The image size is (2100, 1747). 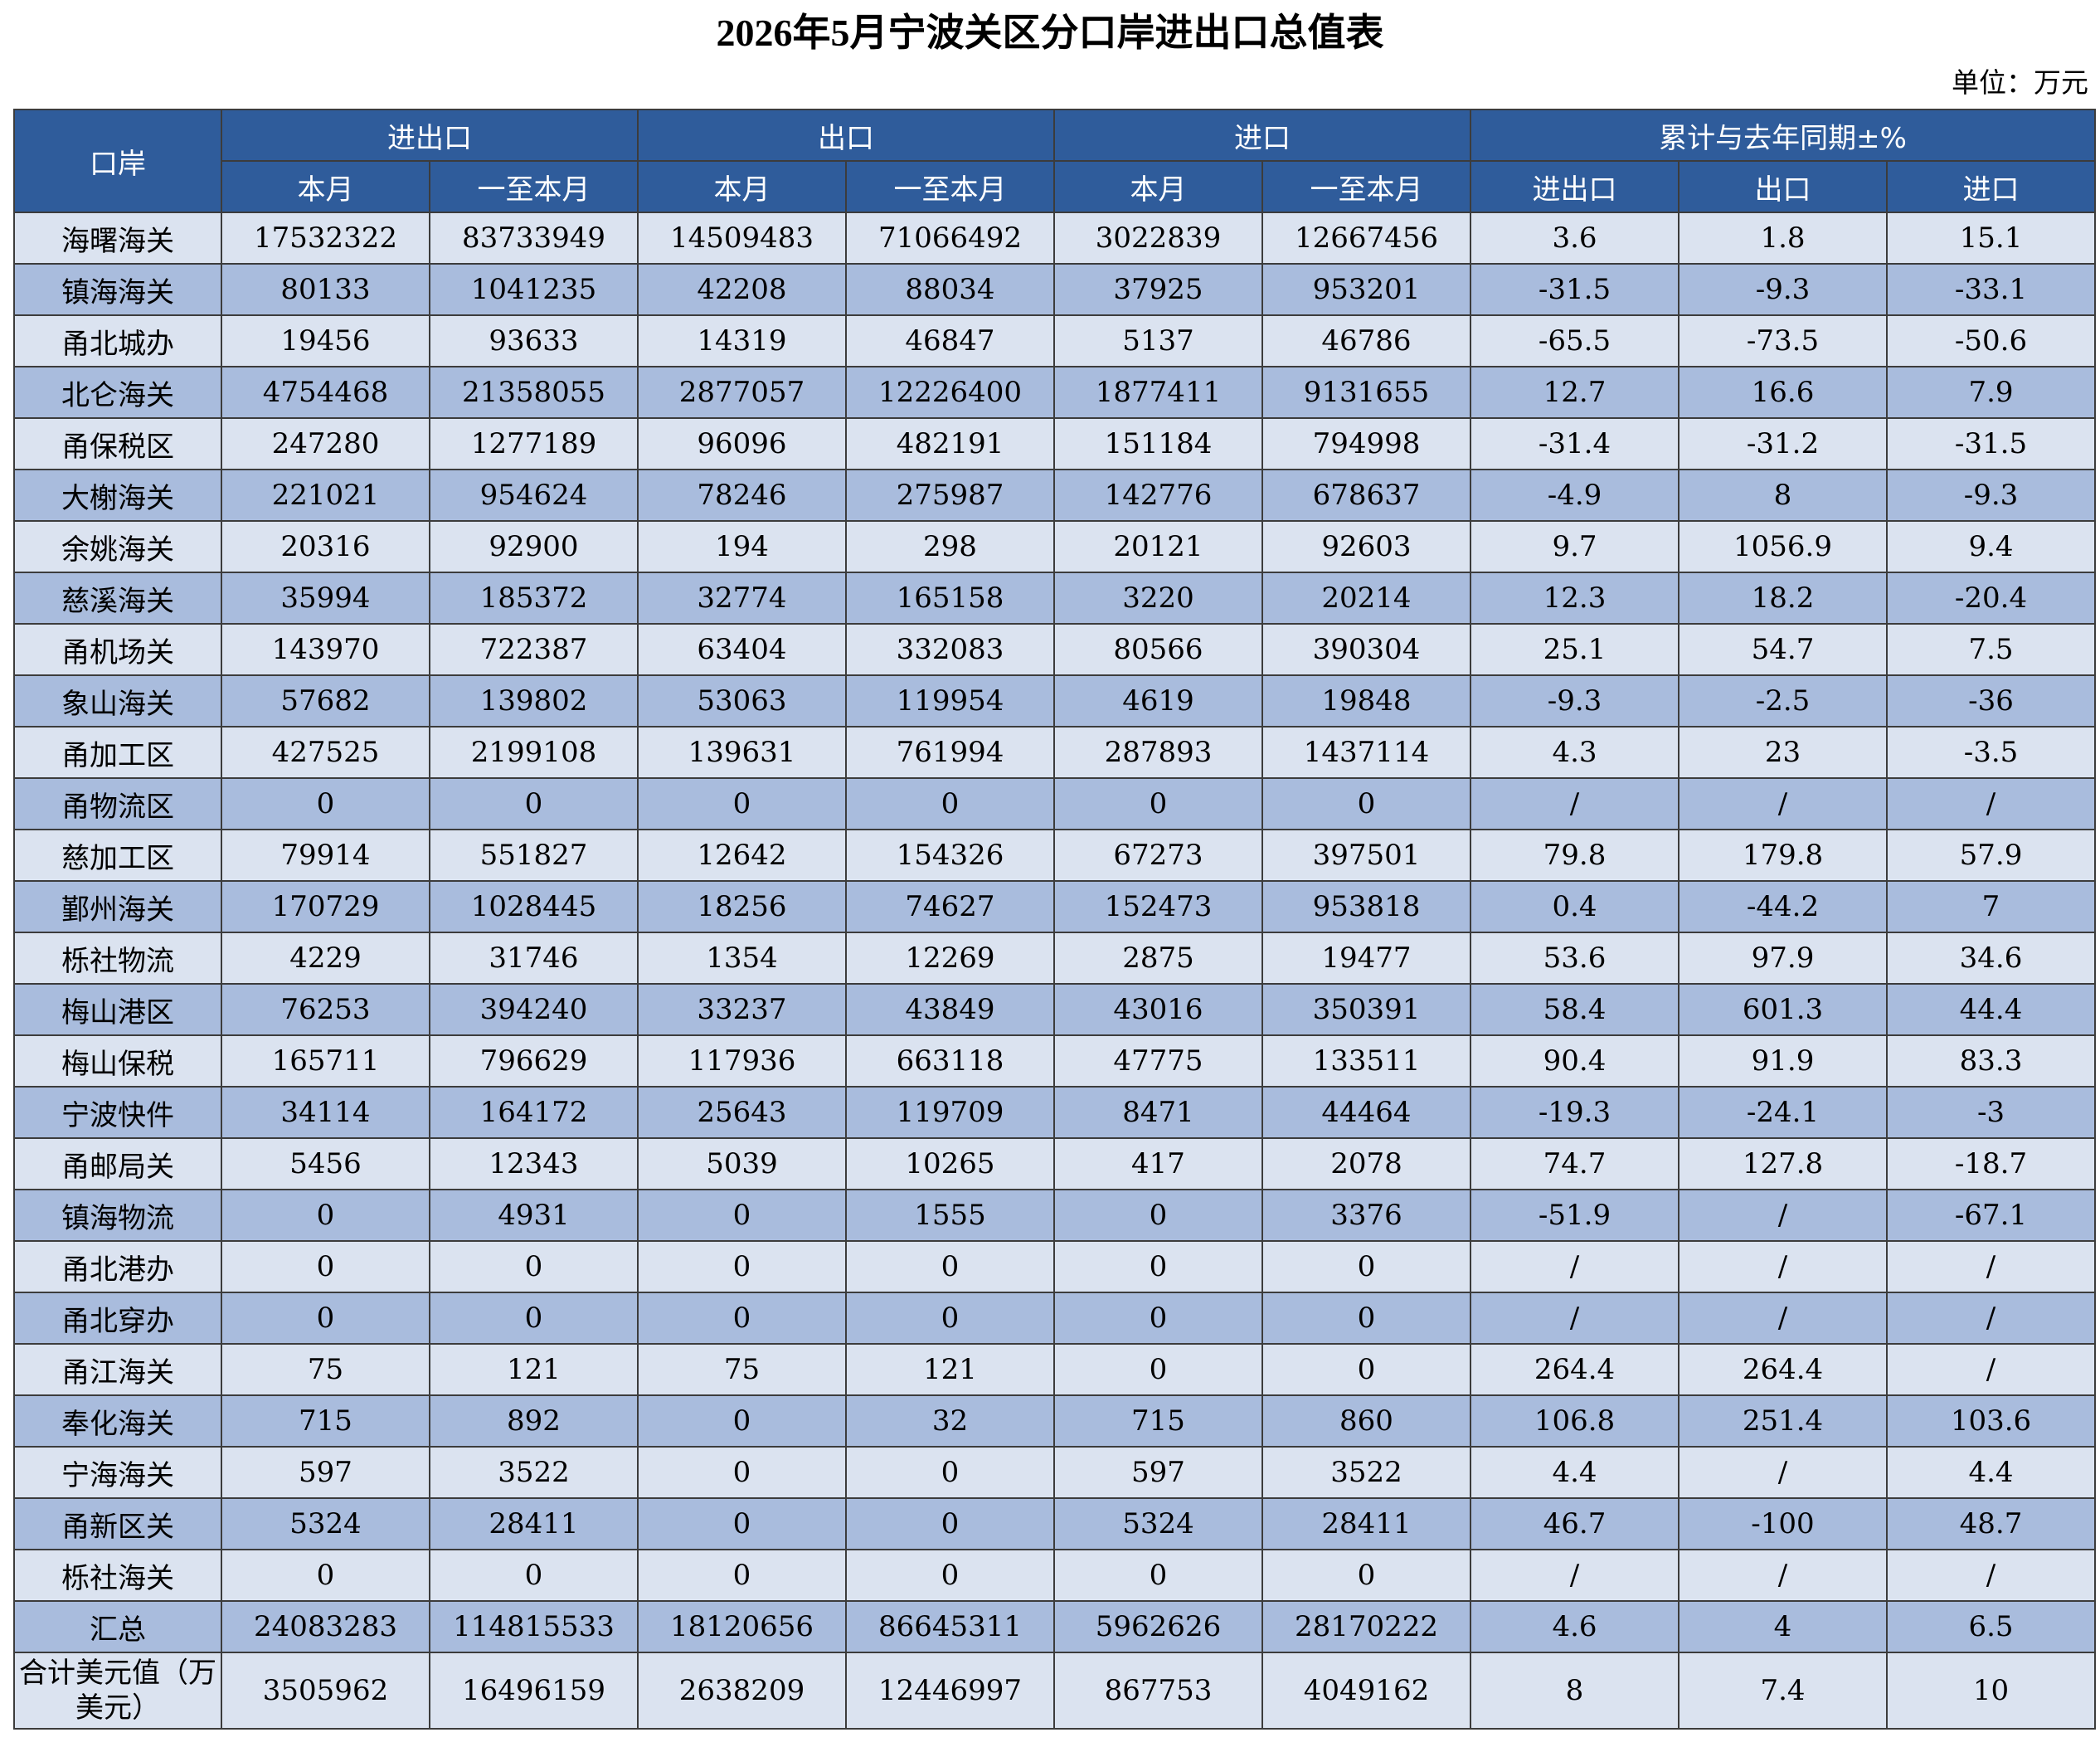 What do you see at coordinates (950, 906) in the screenshot?
I see `value-cell: 74627` at bounding box center [950, 906].